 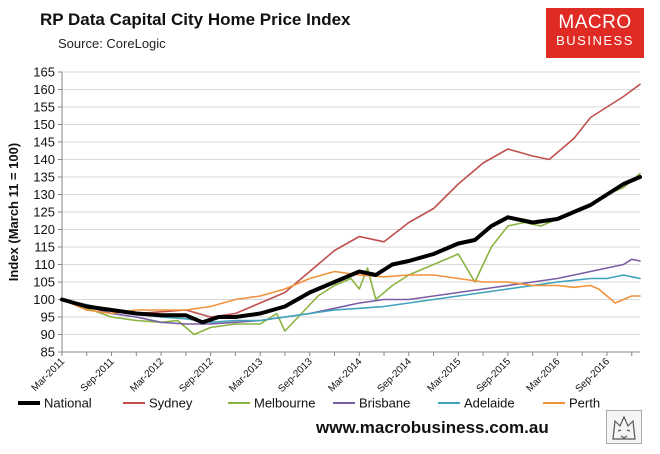 What do you see at coordinates (489, 403) in the screenshot?
I see `legend-label-adelaide: Adelaide` at bounding box center [489, 403].